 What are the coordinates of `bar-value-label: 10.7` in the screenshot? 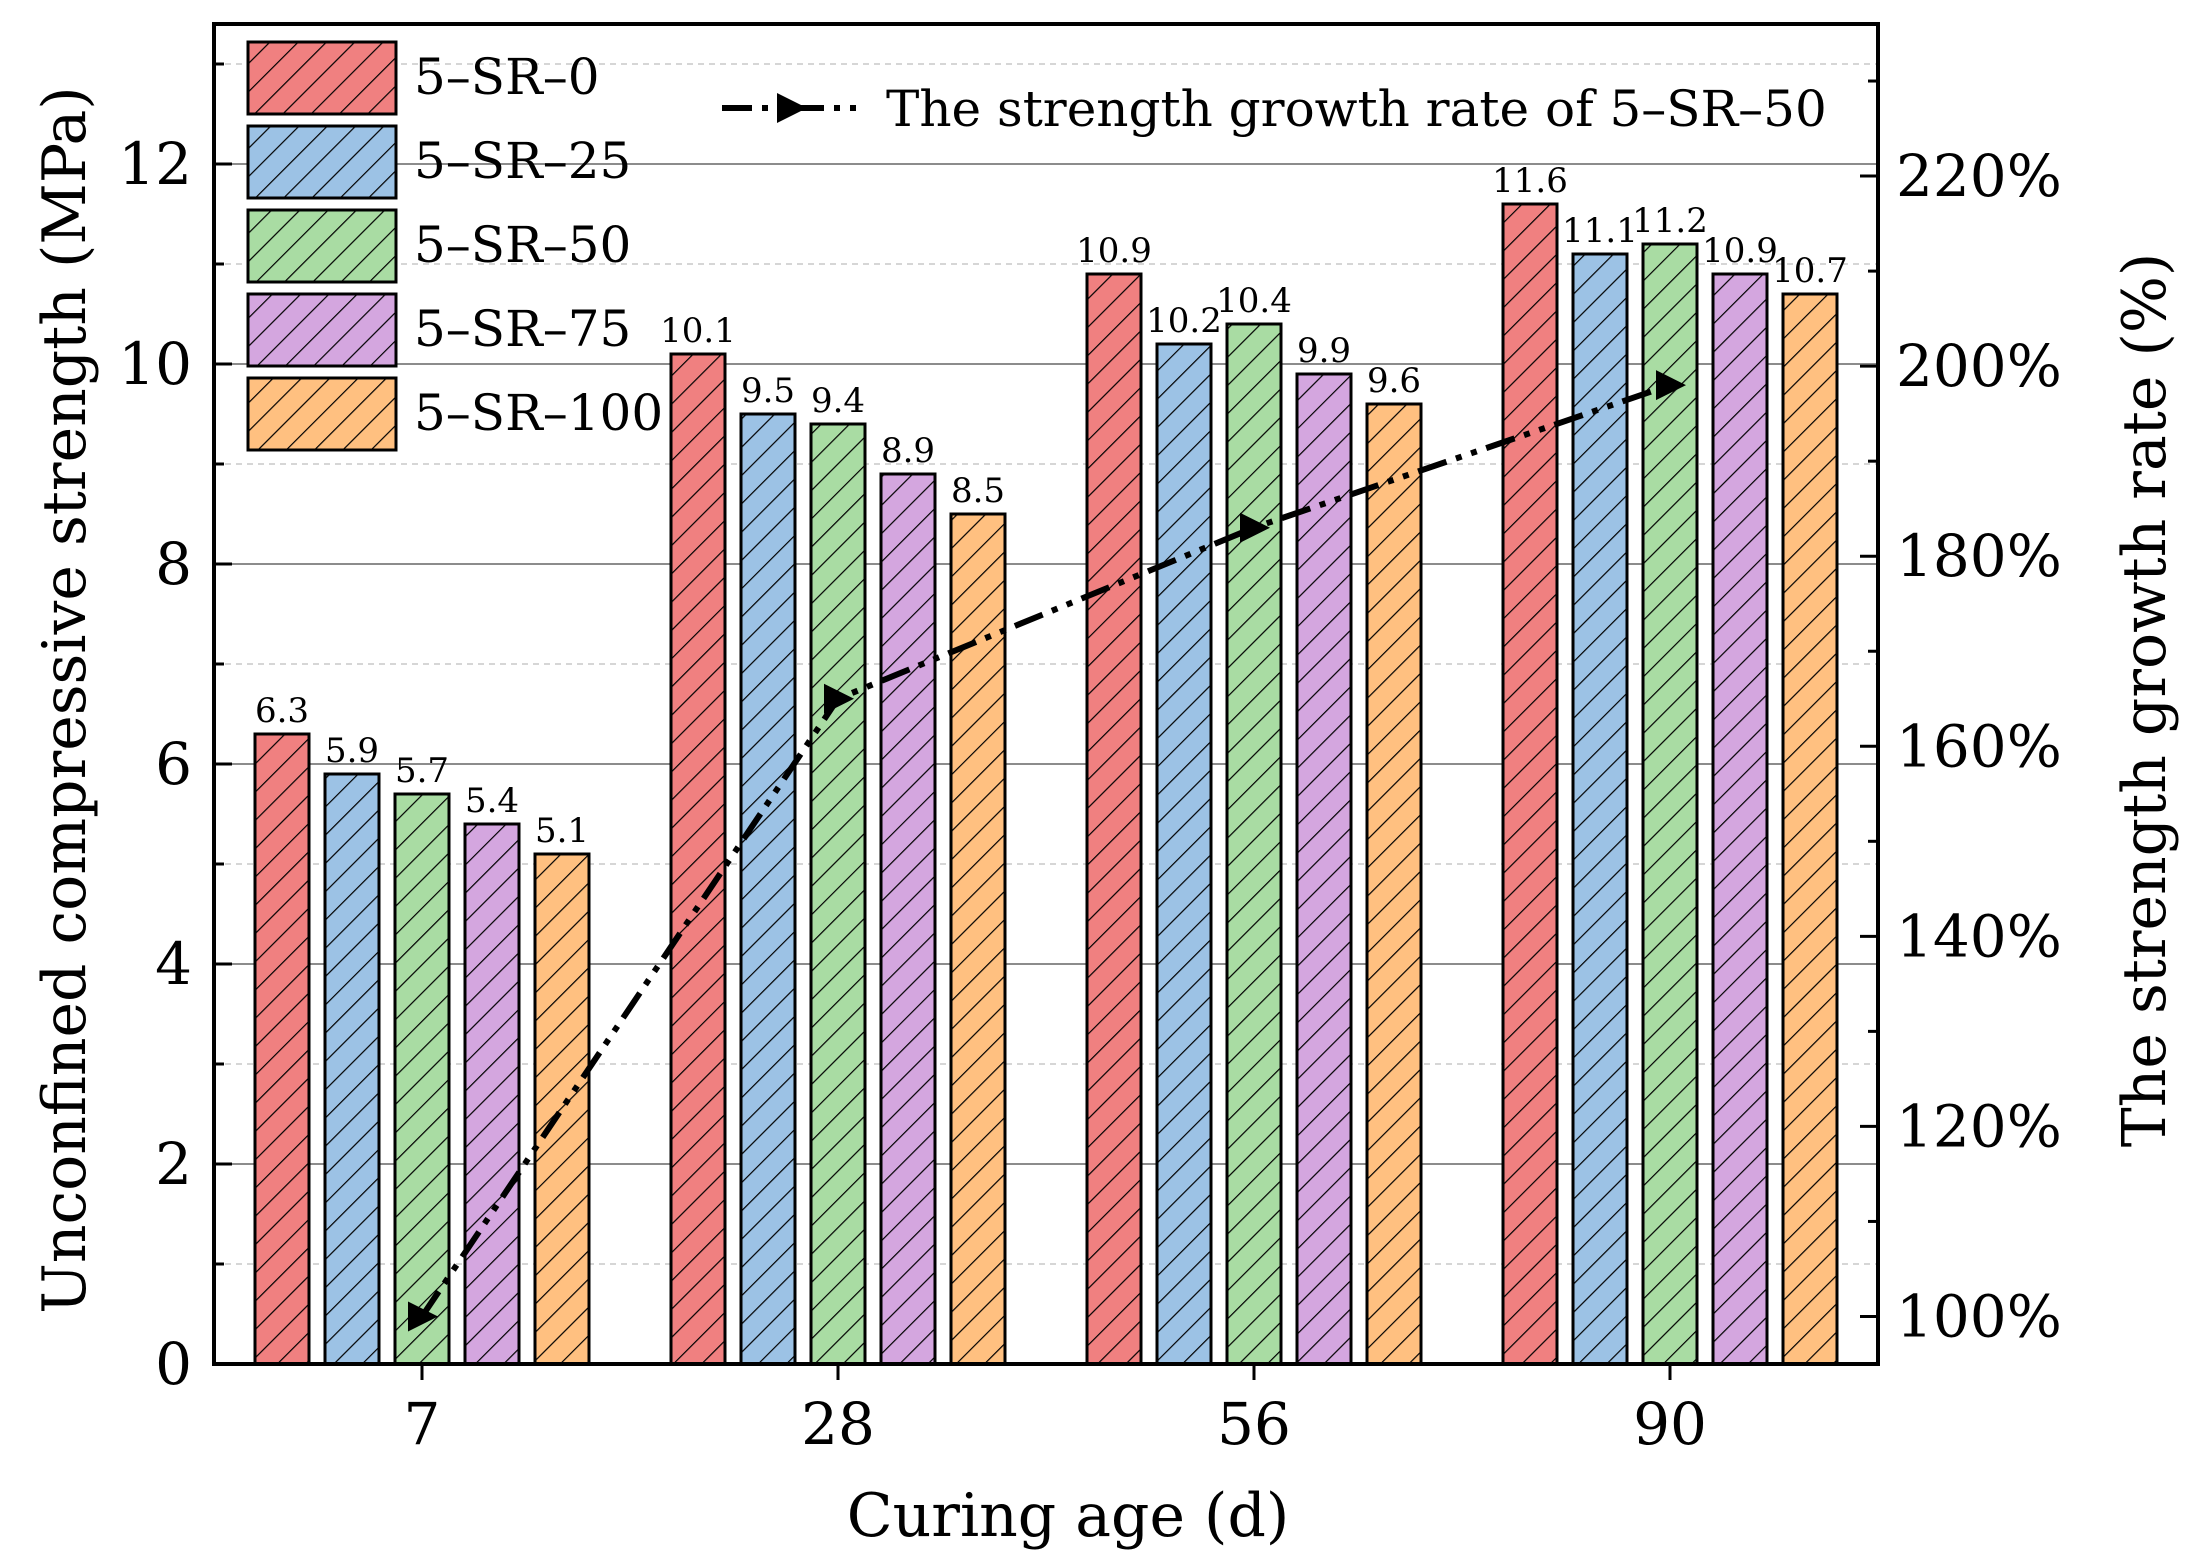 It's located at (1810, 271).